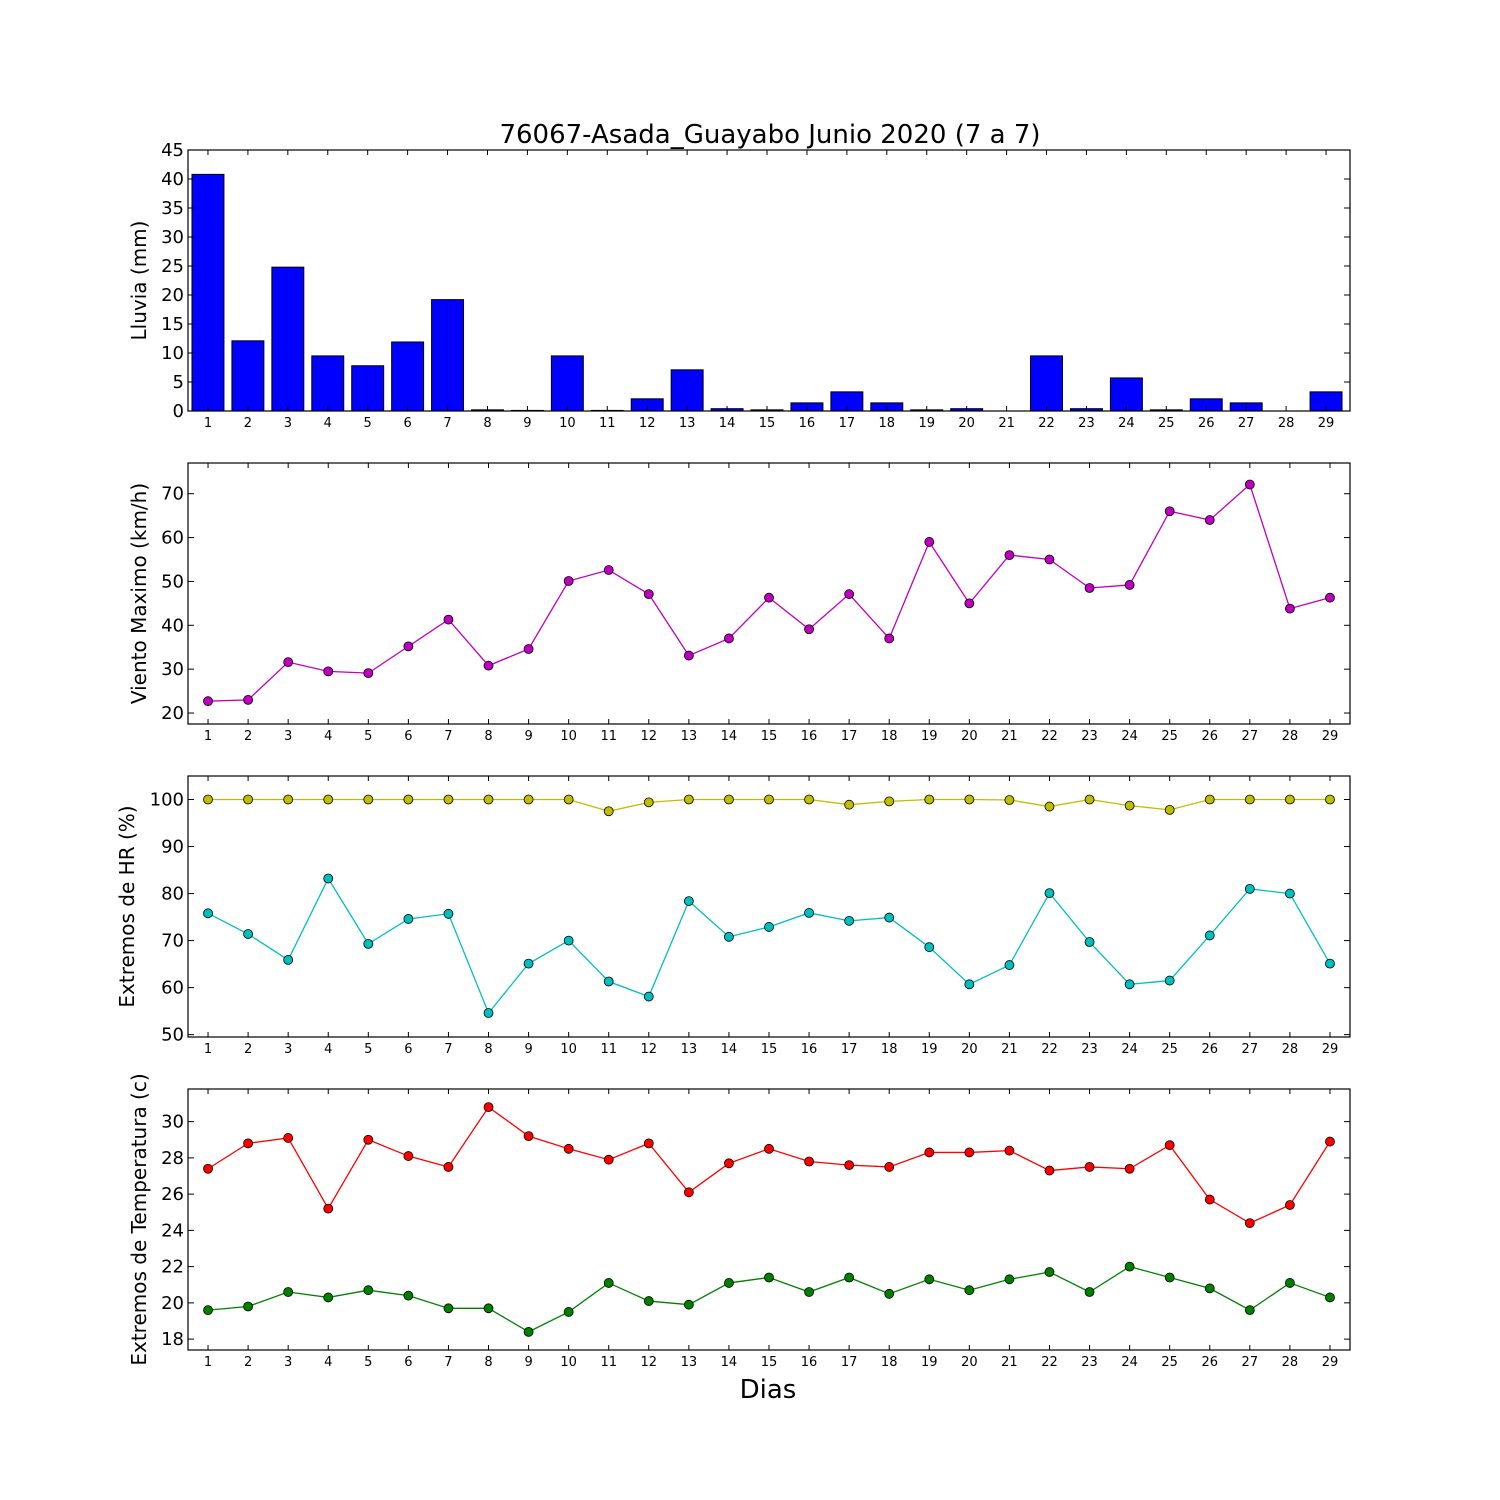 The image size is (1500, 1500). Describe the element at coordinates (167, 800) in the screenshot. I see `ytick-label-hr: 100` at that location.